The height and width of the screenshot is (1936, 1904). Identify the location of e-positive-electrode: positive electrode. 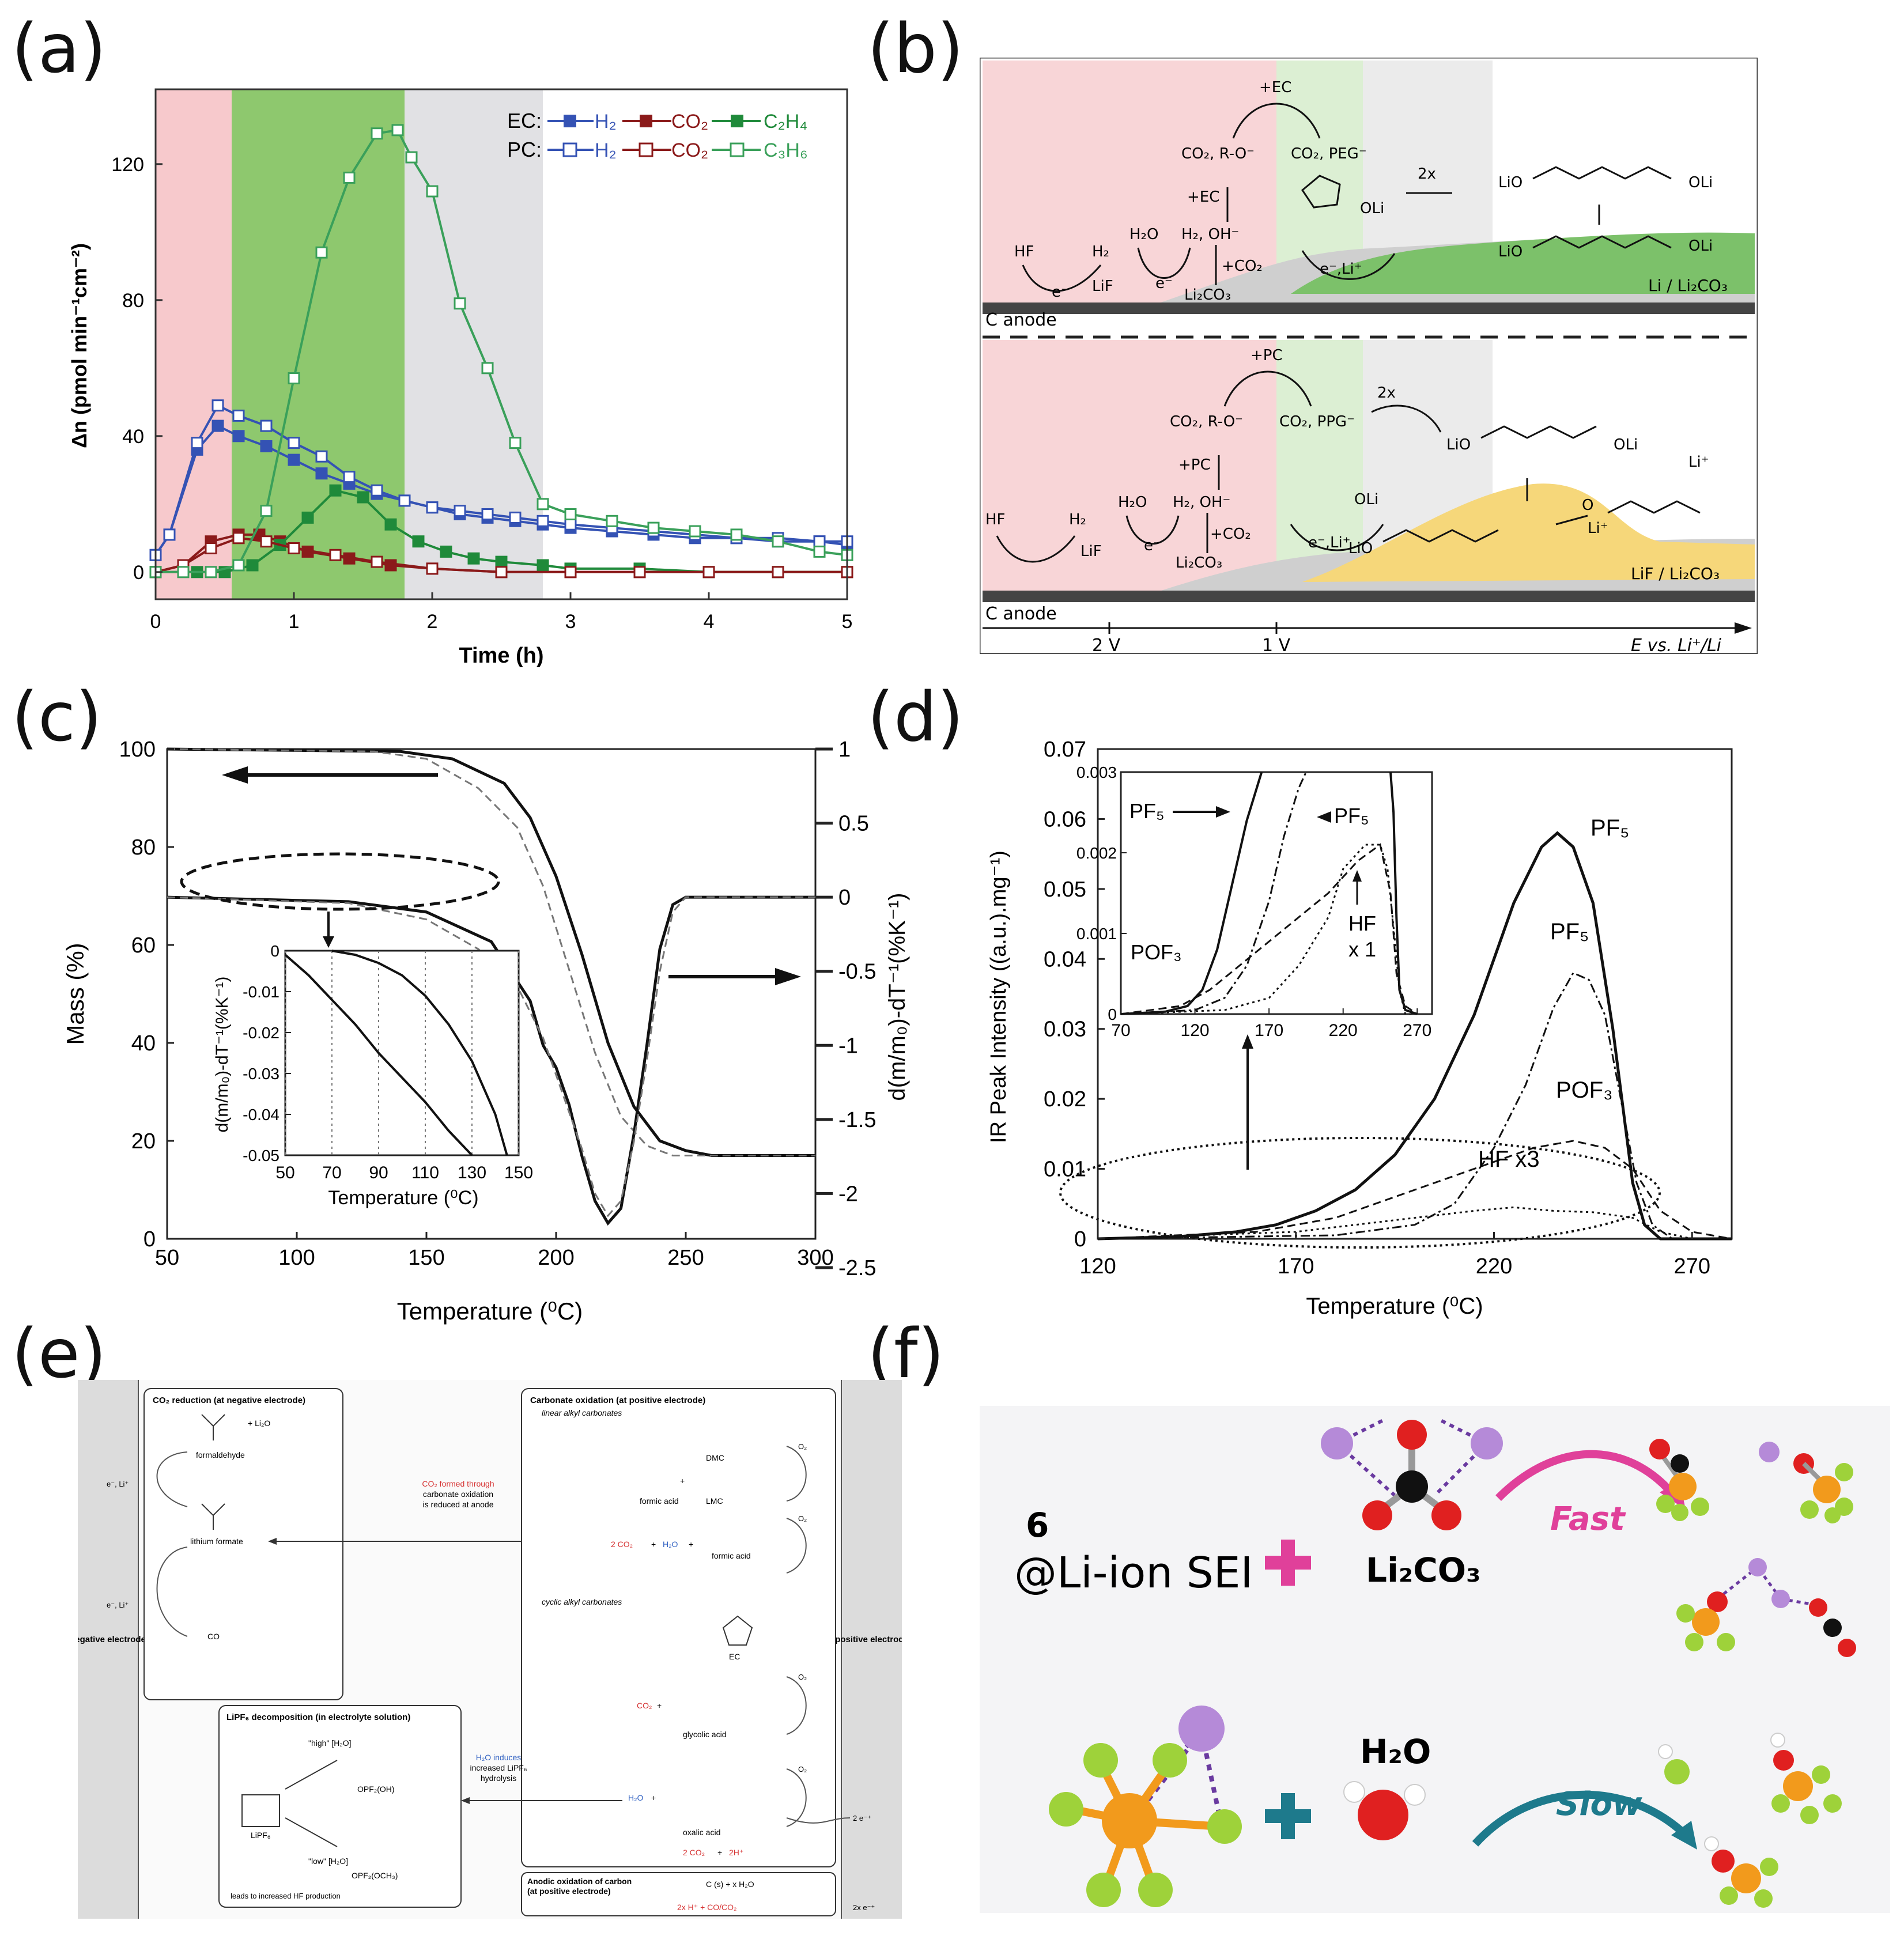
(869, 1639).